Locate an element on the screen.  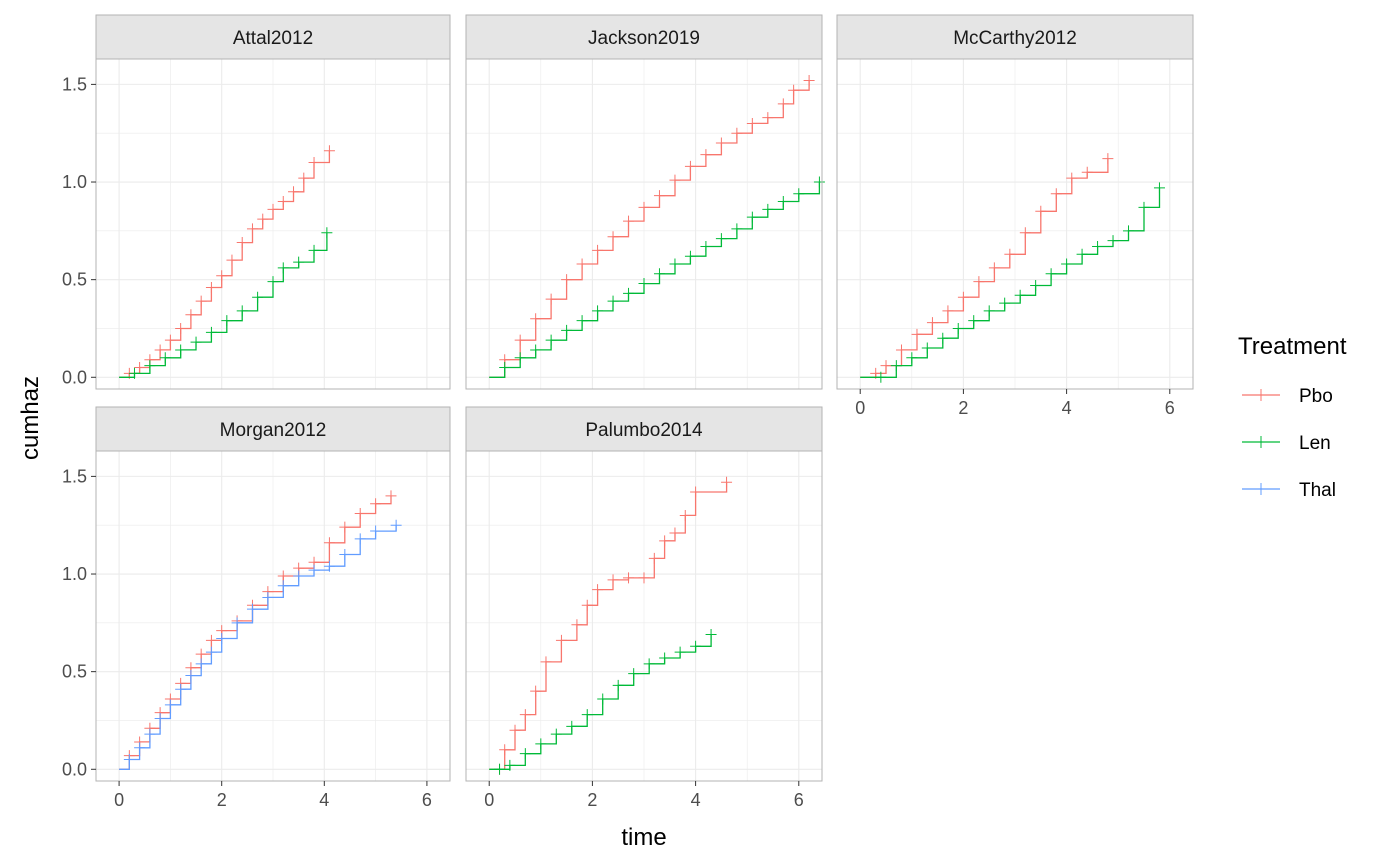
legend-label: Pbo is located at coordinates (1316, 396).